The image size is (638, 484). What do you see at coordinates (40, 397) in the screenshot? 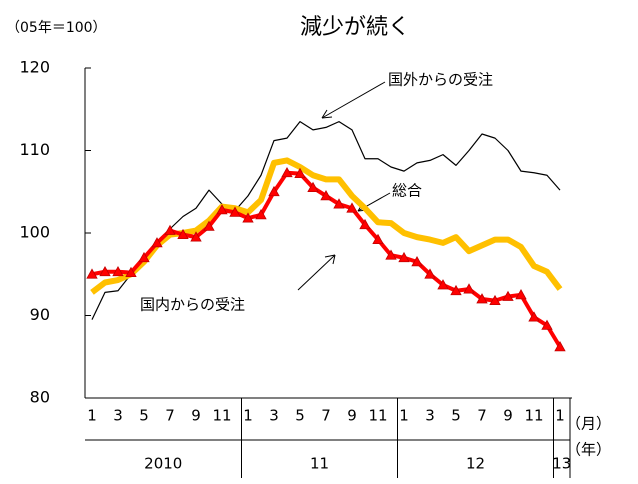
I see `y-tick-label: 80` at bounding box center [40, 397].